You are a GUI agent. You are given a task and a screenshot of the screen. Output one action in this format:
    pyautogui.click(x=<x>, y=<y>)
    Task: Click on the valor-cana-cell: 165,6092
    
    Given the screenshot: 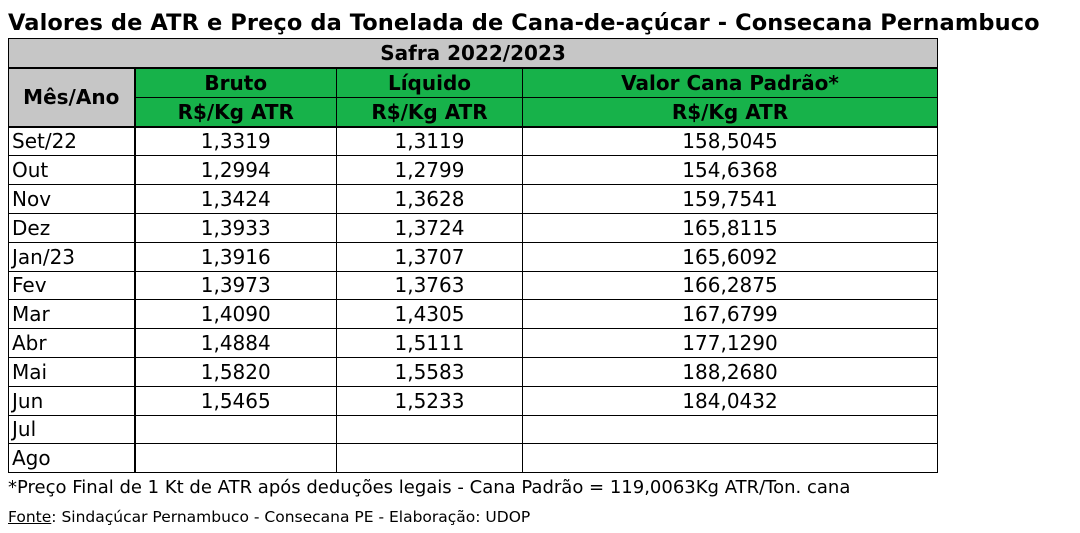 What is the action you would take?
    pyautogui.click(x=730, y=256)
    